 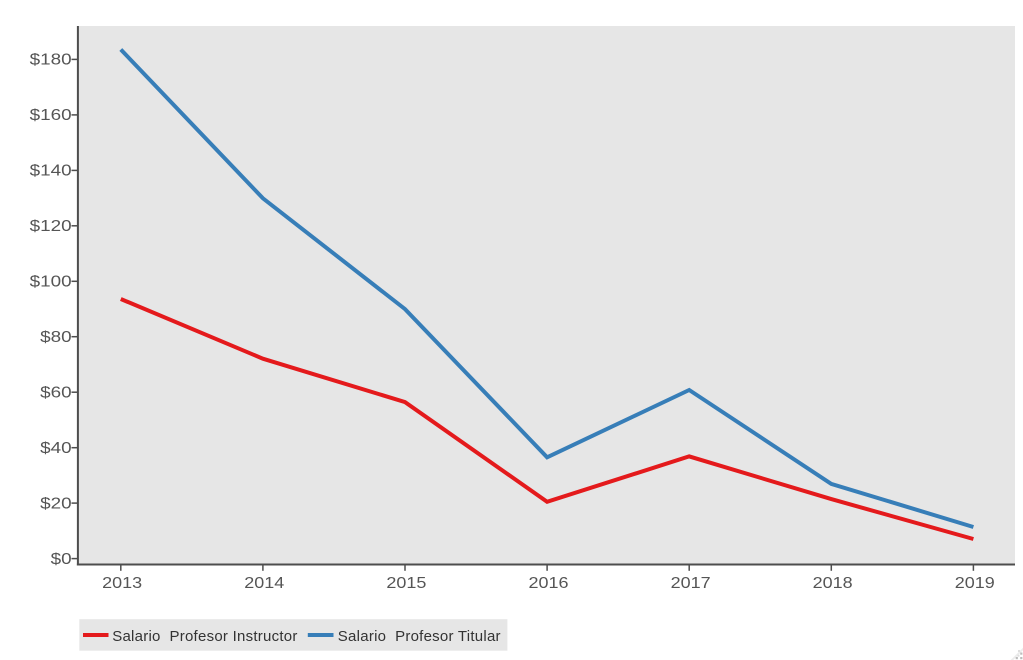 What do you see at coordinates (264, 583) in the screenshot?
I see `svg-text: 2014` at bounding box center [264, 583].